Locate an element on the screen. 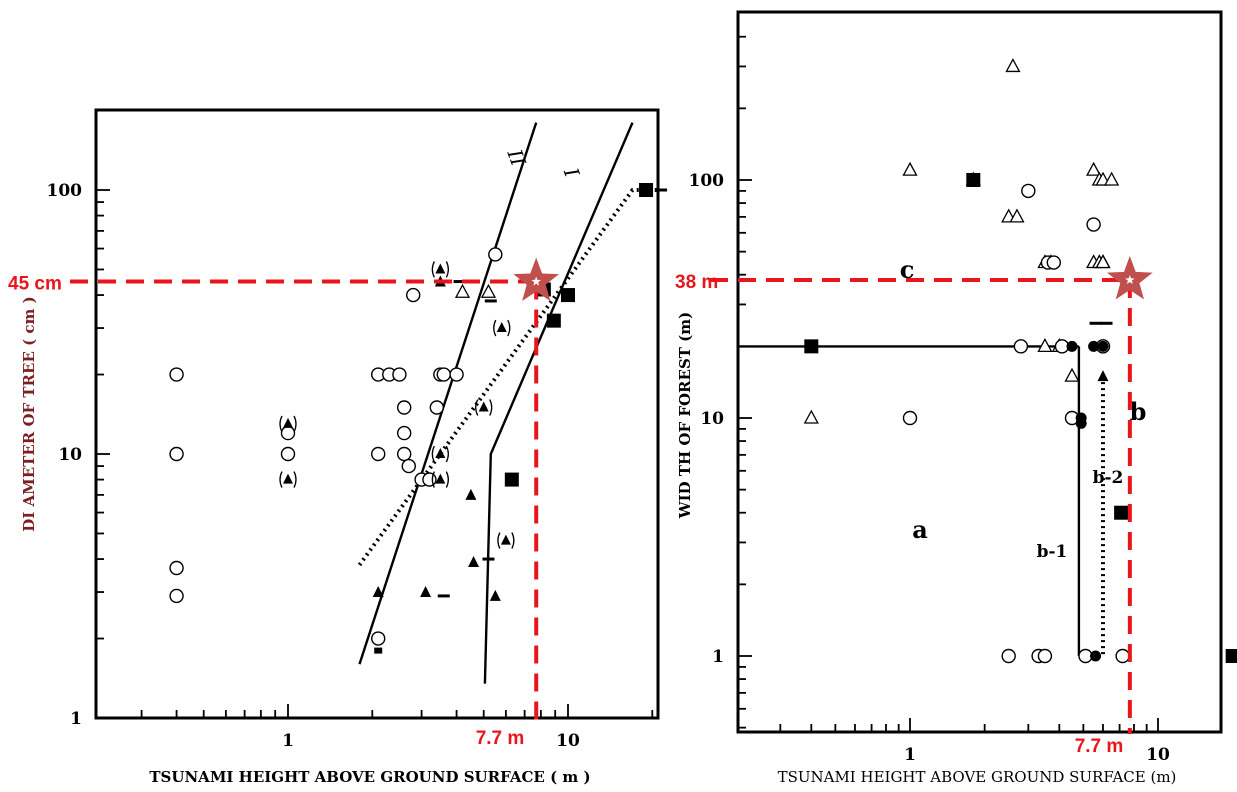 The height and width of the screenshot is (792, 1237). line-label: I is located at coordinates (572, 173).